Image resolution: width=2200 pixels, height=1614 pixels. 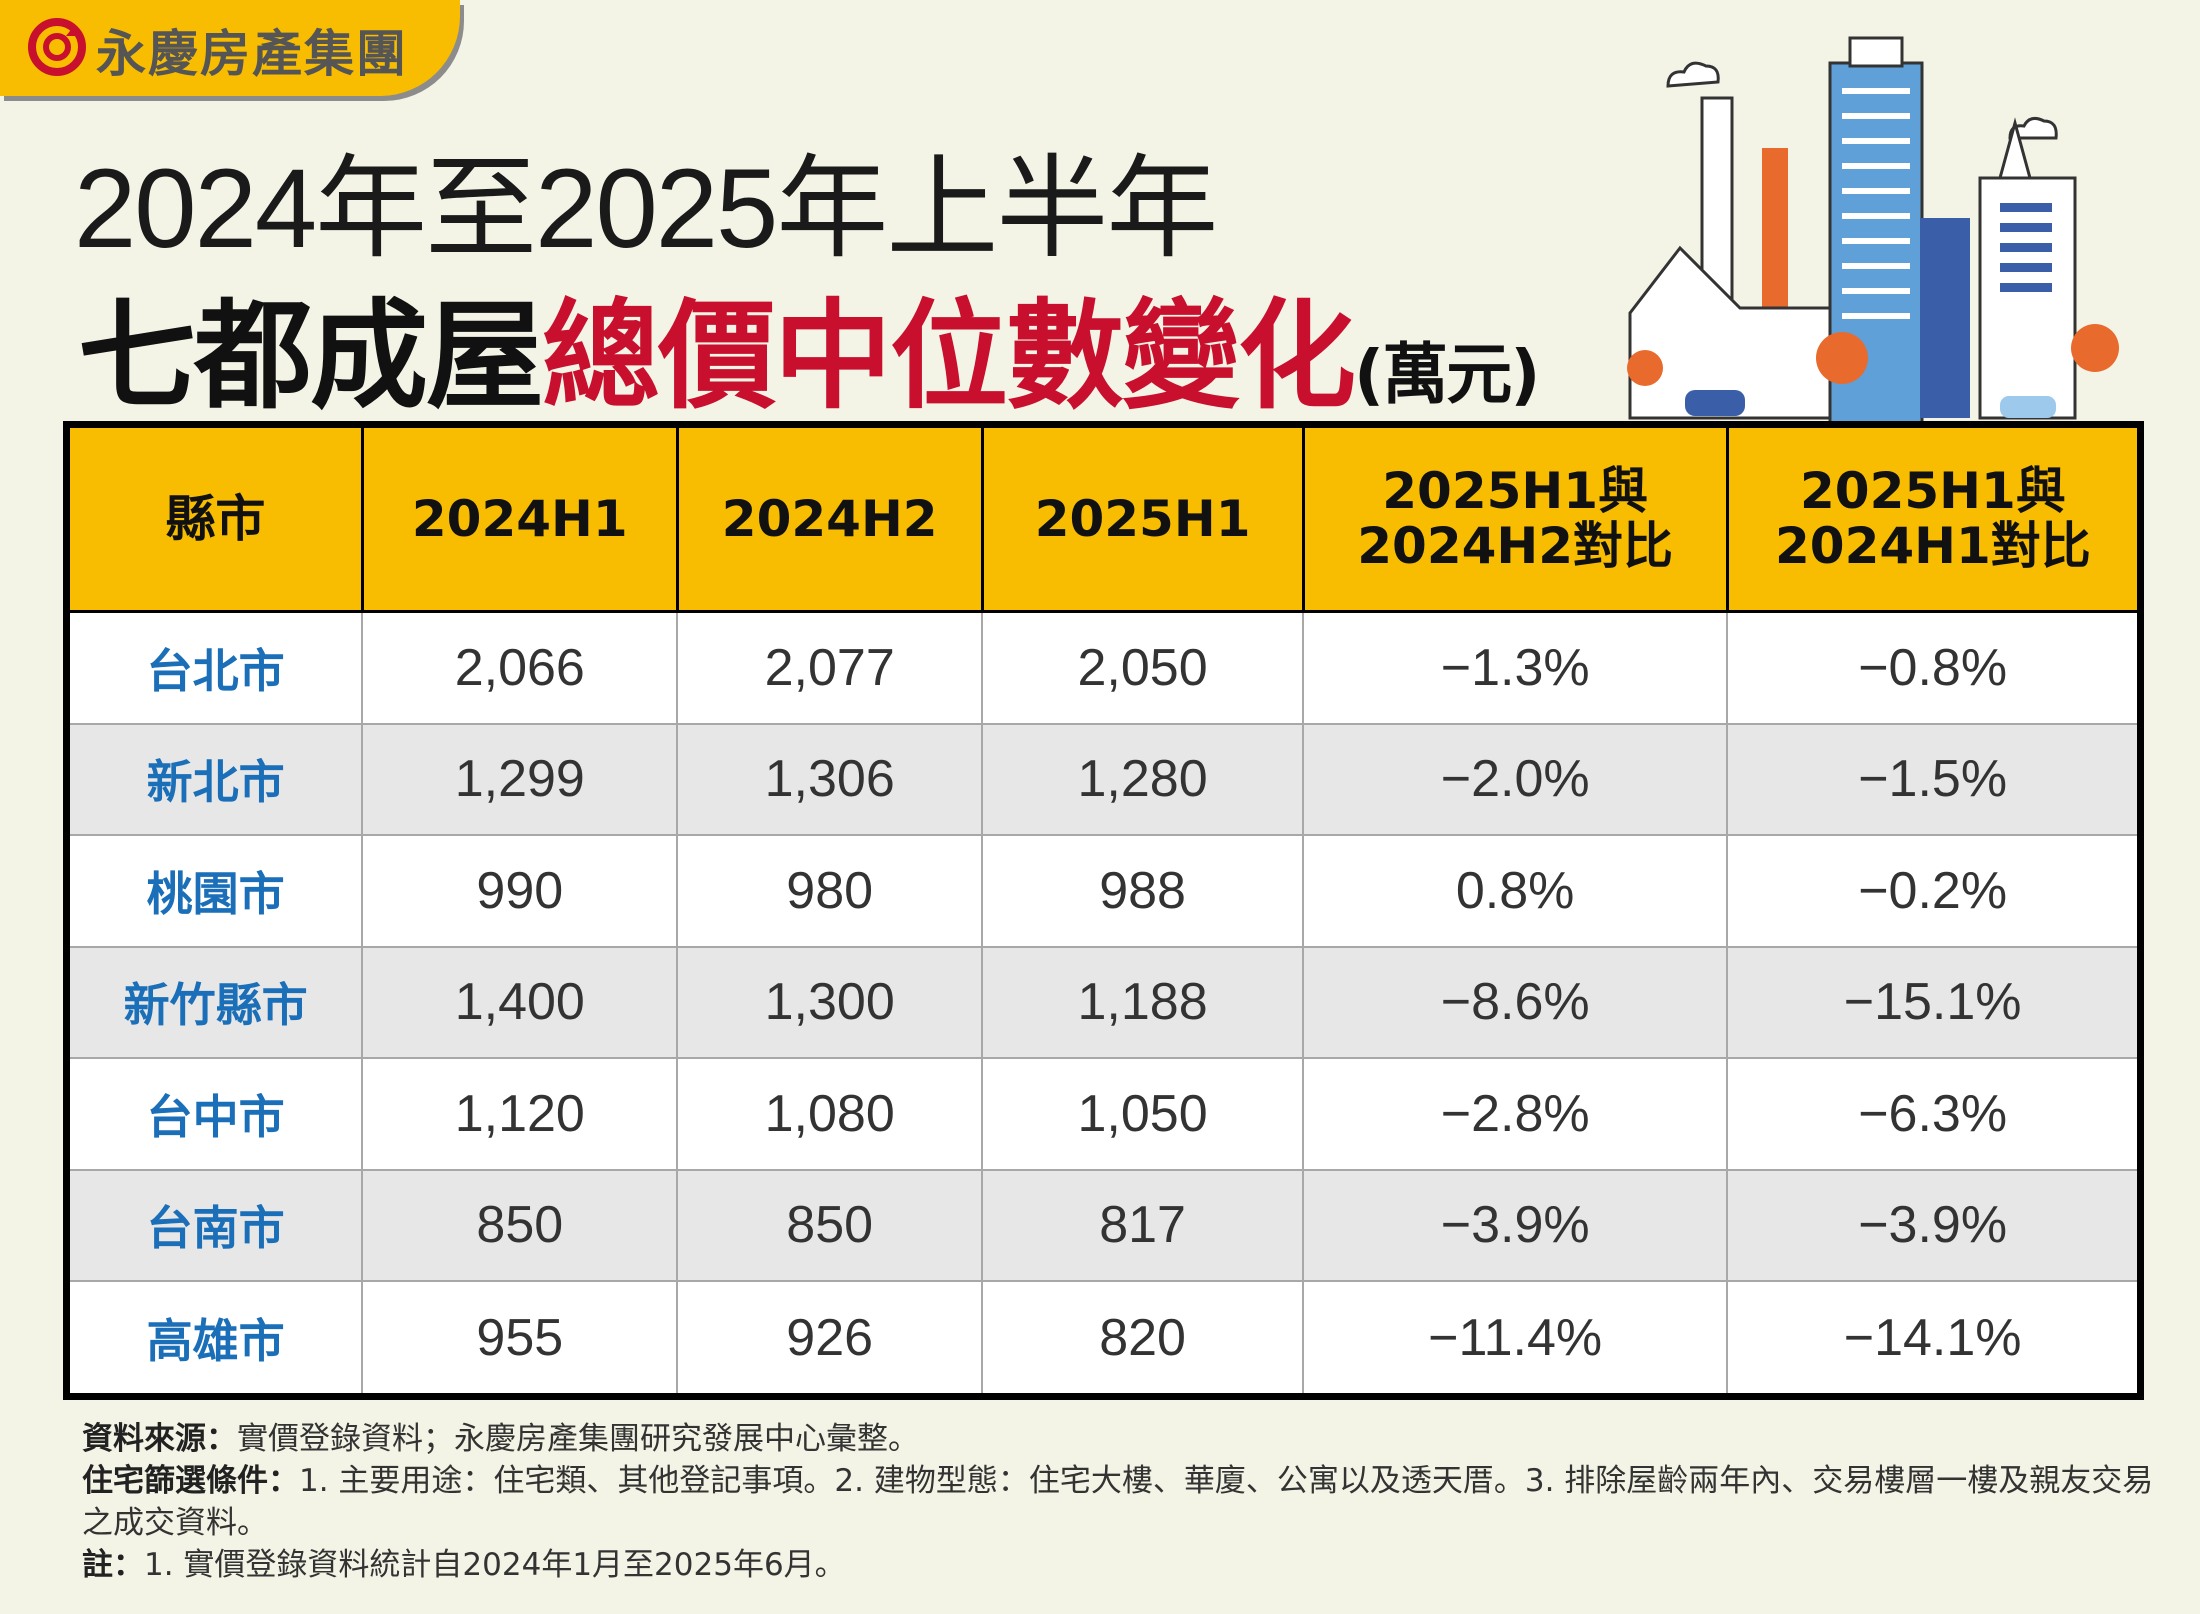 I want to click on value-cell: 1,080, so click(x=830, y=1114).